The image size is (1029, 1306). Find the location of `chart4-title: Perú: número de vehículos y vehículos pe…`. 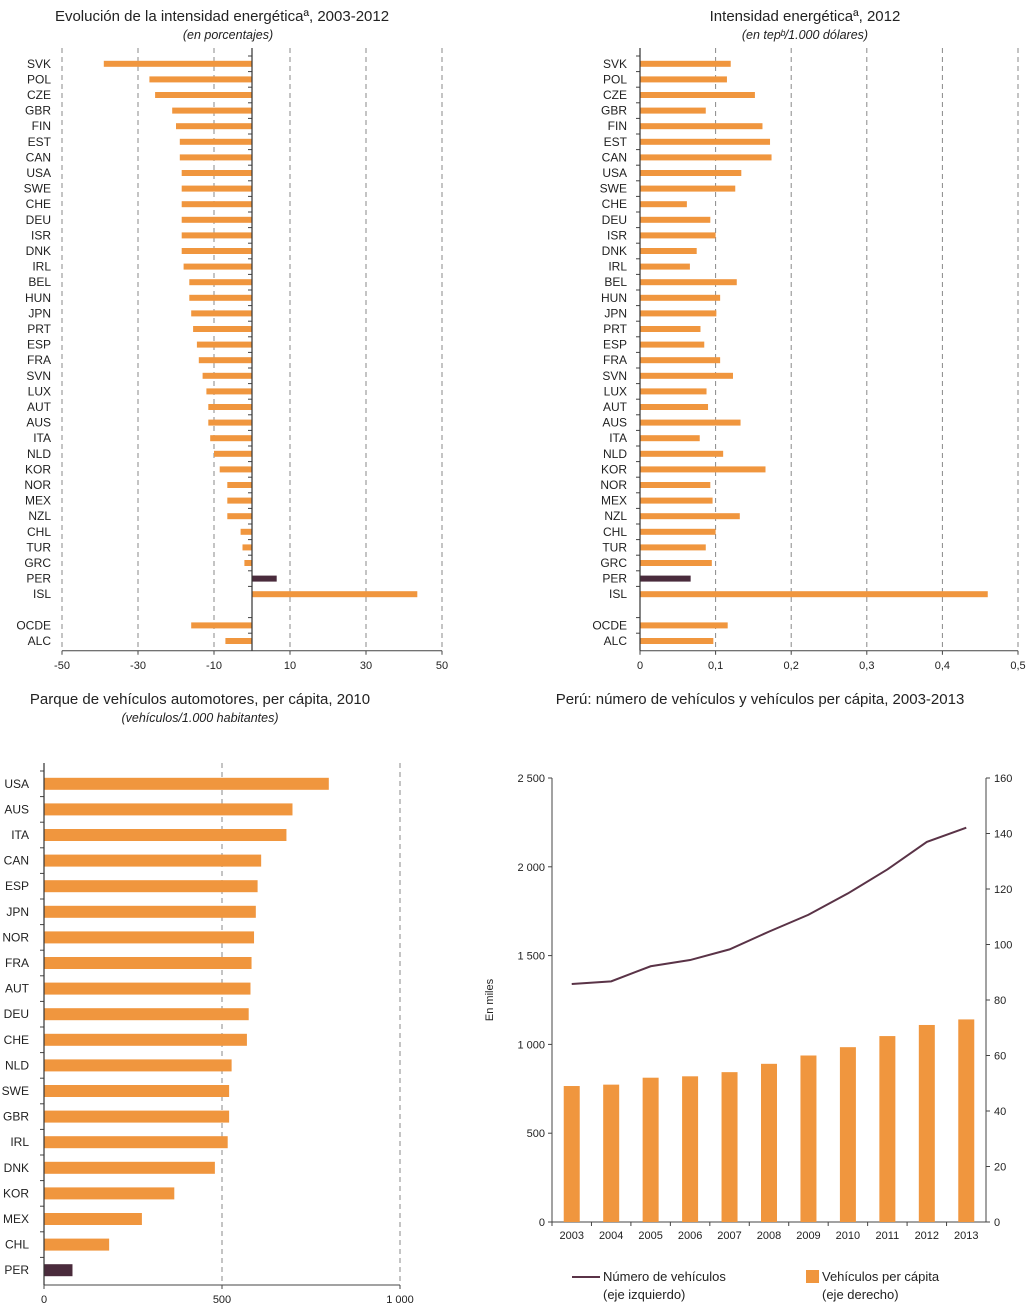

chart4-title: Perú: número de vehículos y vehículos pe… is located at coordinates (760, 699).